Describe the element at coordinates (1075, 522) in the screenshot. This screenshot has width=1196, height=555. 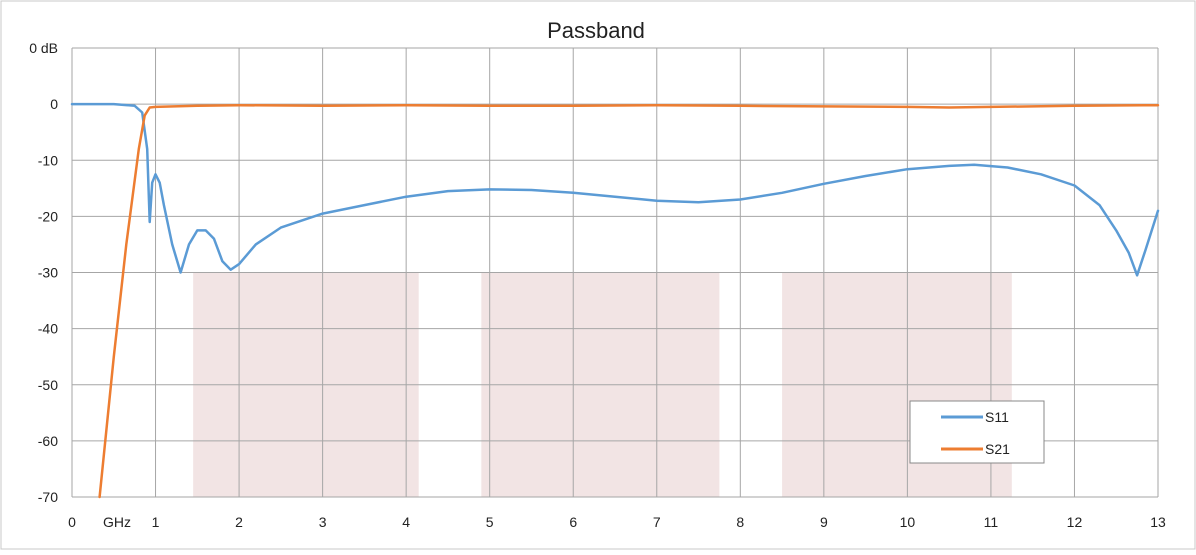
I see `x-tick-label: 12` at that location.